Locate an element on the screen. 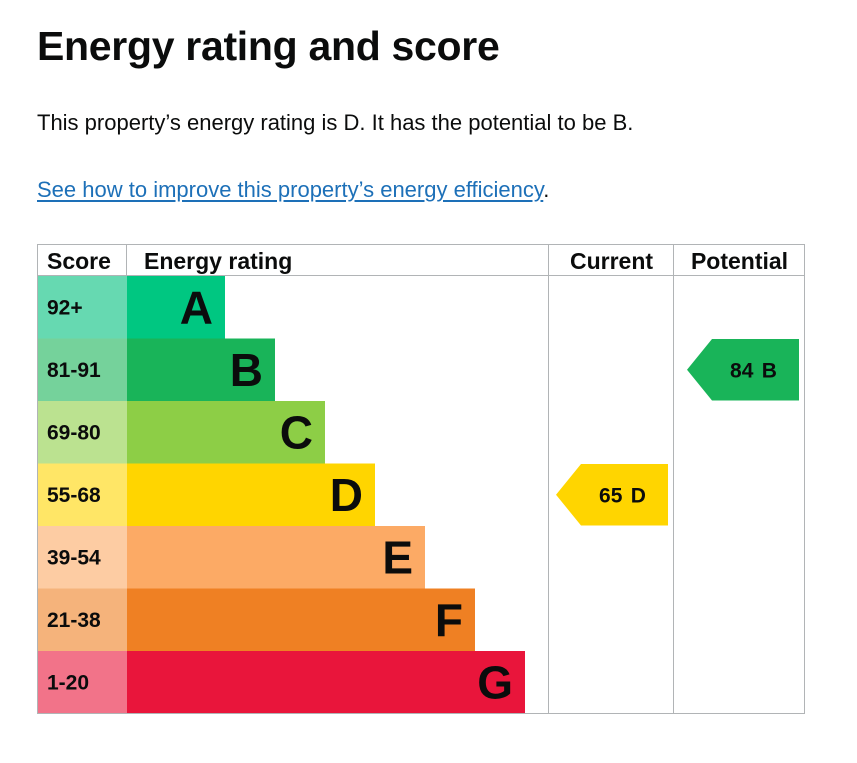 This screenshot has width=857, height=763. band-bar-f is located at coordinates (301, 620).